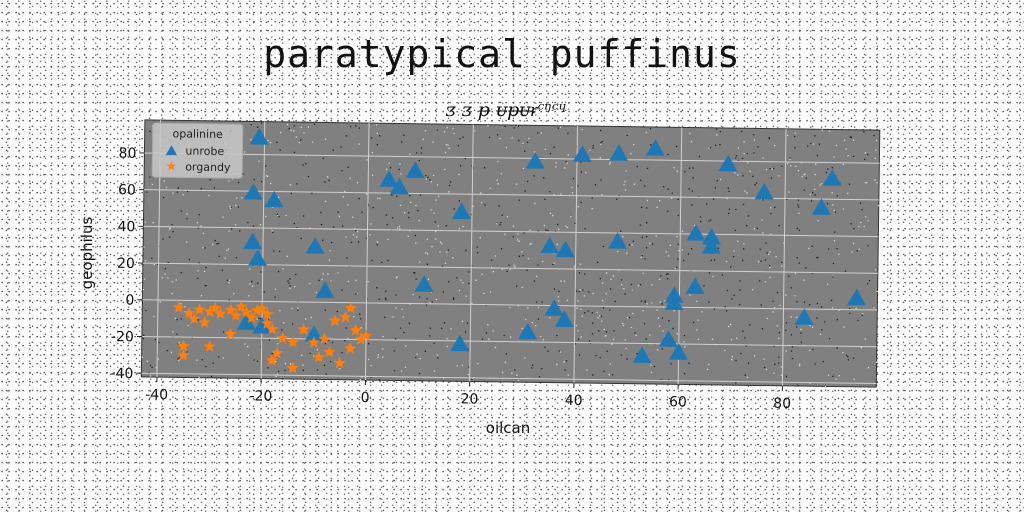 The image size is (1024, 512). What do you see at coordinates (469, 399) in the screenshot?
I see `x-tick-label: 20` at bounding box center [469, 399].